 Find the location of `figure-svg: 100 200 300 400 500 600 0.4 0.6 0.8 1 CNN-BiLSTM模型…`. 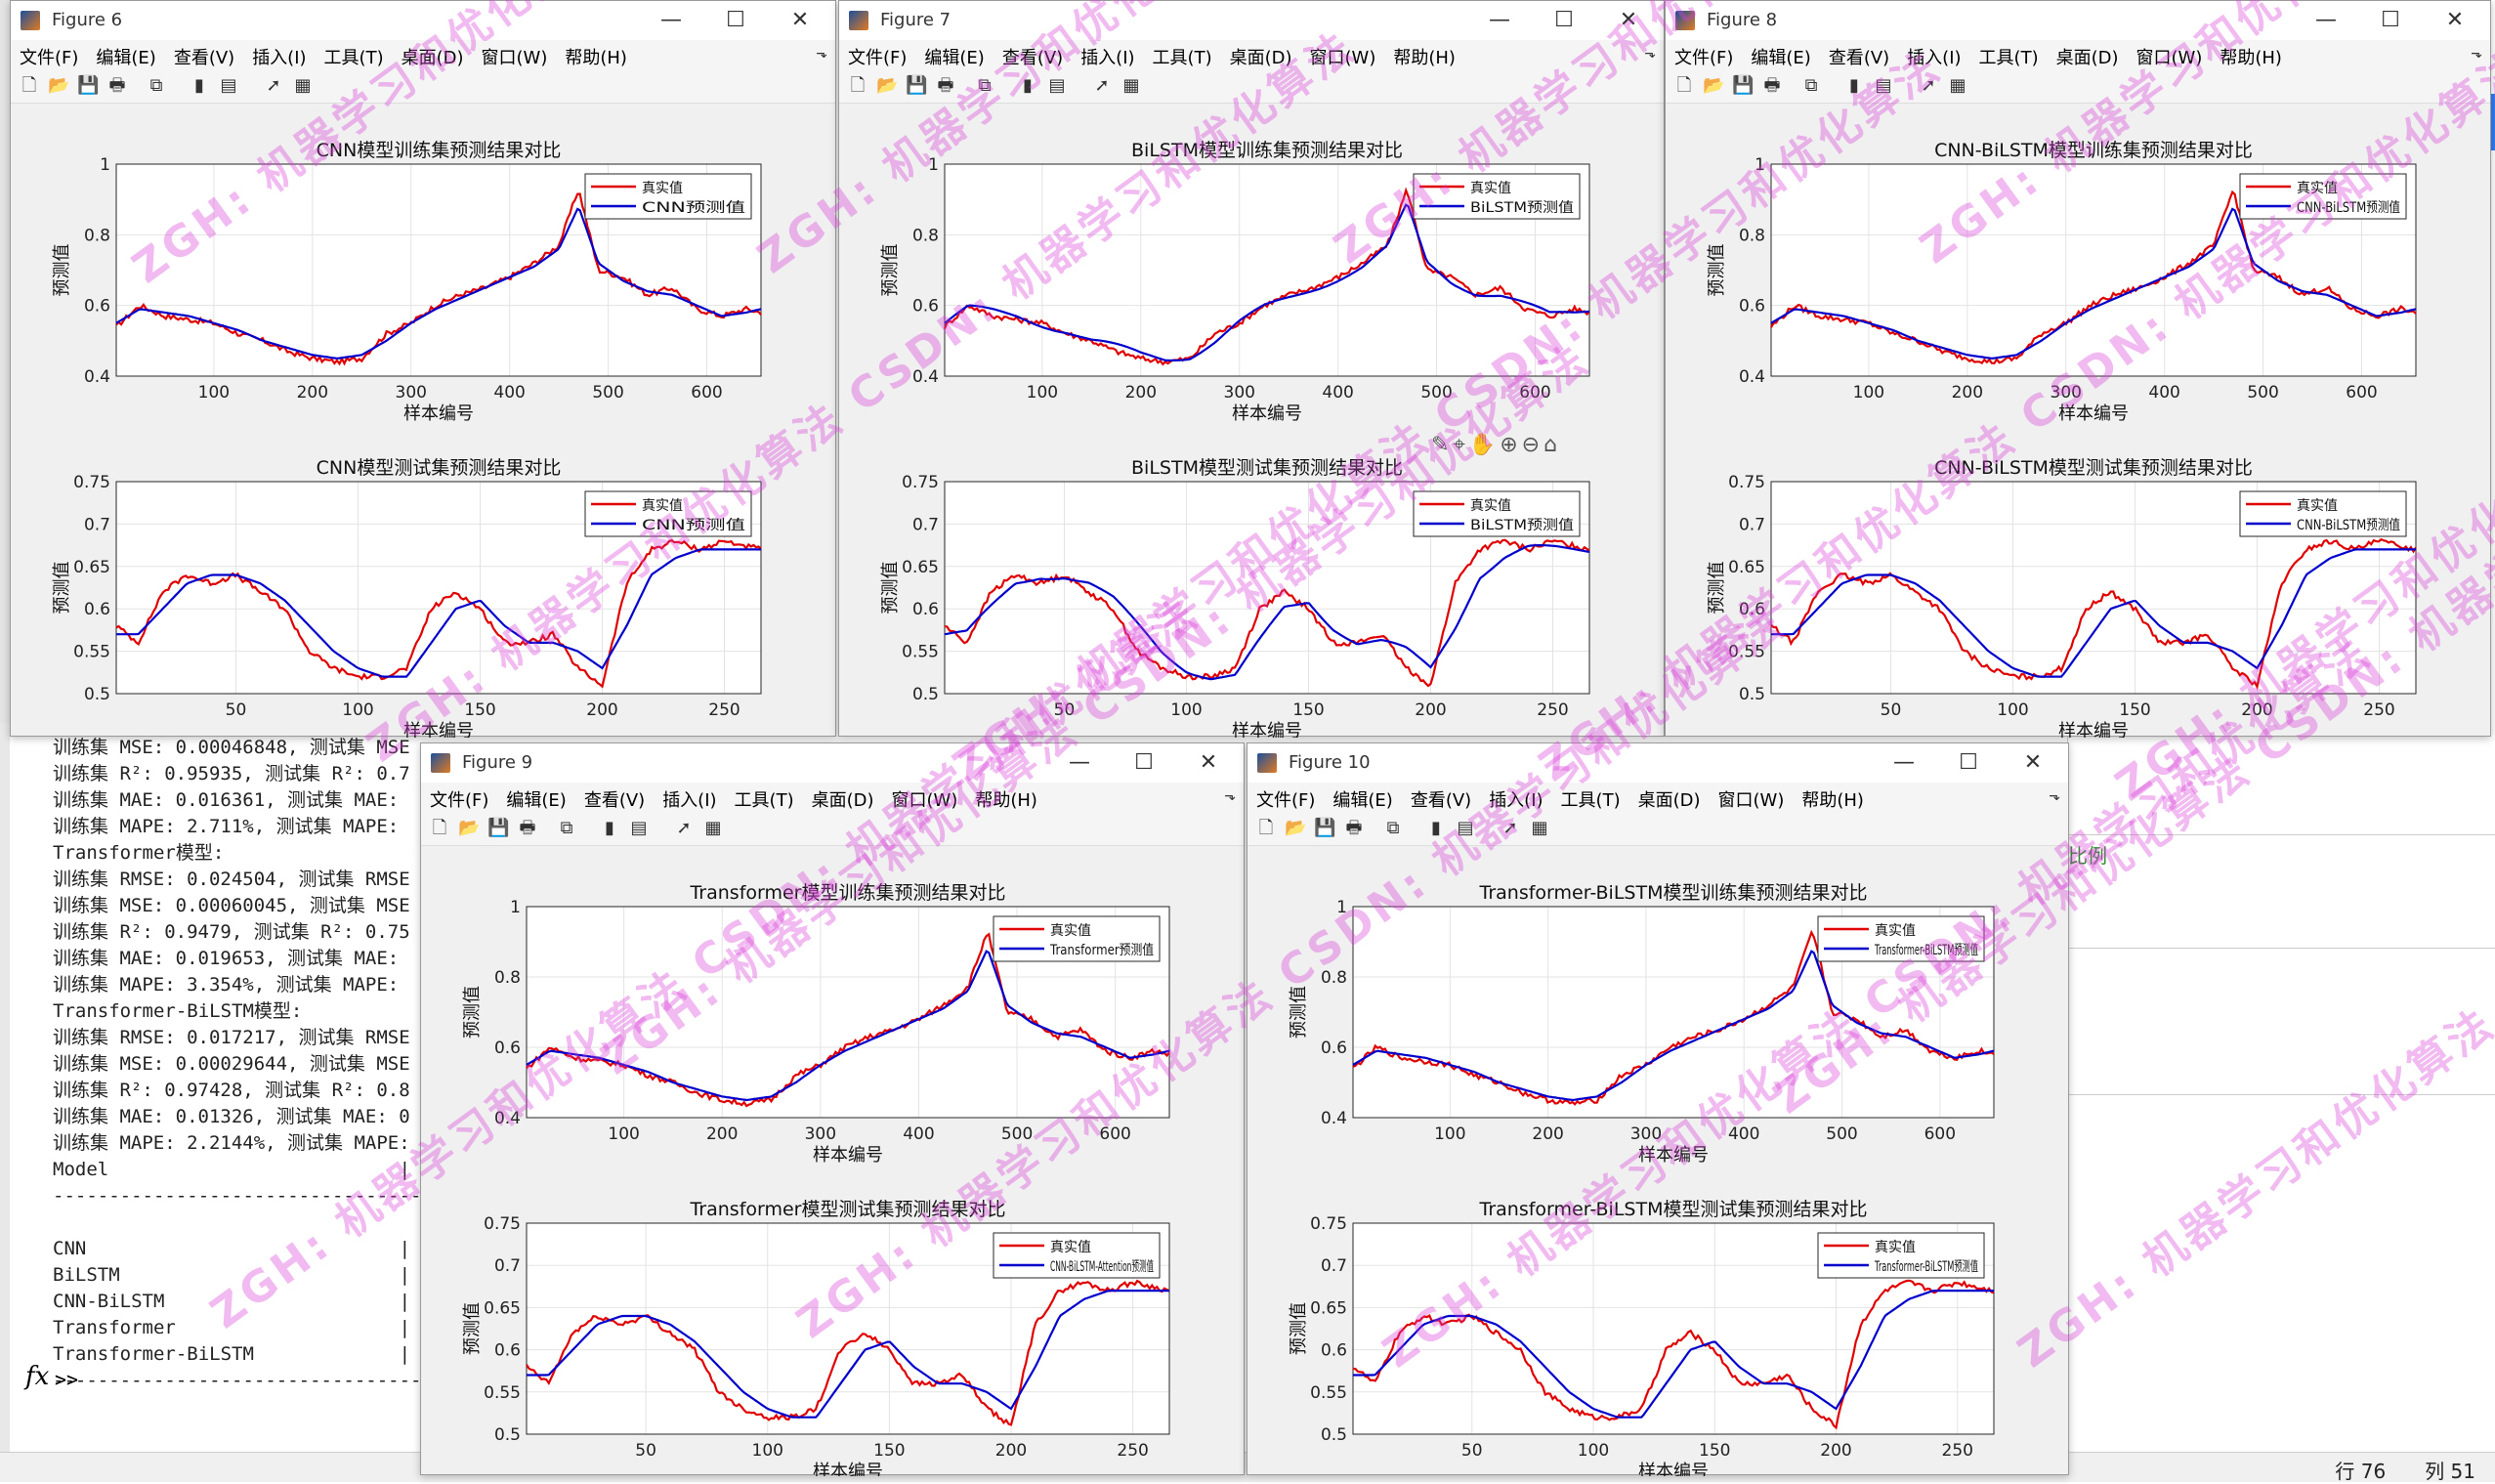

figure-svg: 100 200 300 400 500 600 0.4 0.6 0.8 1 CNN-BiLSTM模型… is located at coordinates (2079, 421).